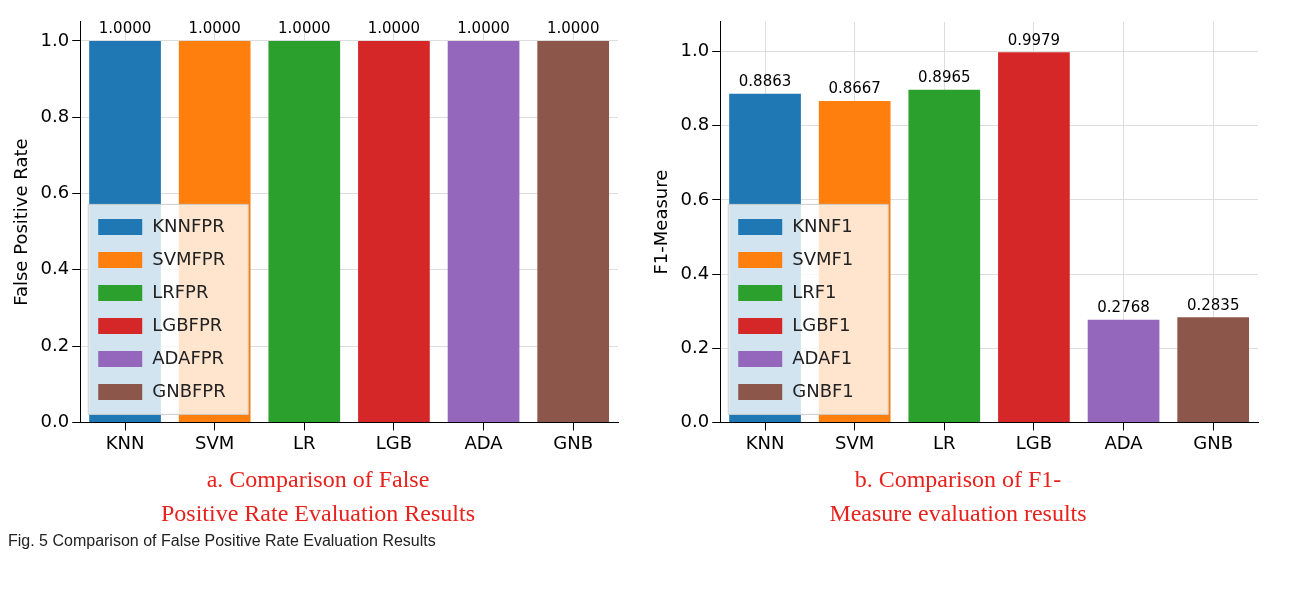 The image size is (1293, 597). What do you see at coordinates (1213, 304) in the screenshot?
I see `data-label: 0.2835` at bounding box center [1213, 304].